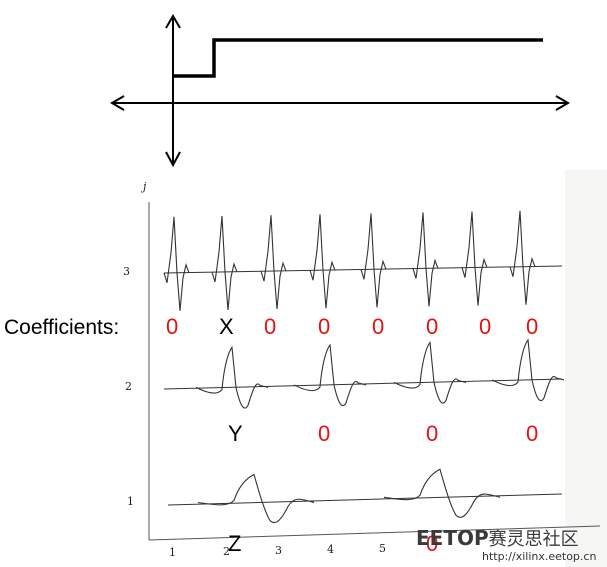 This screenshot has height=567, width=607. What do you see at coordinates (349, 260) in the screenshot?
I see `wavelets-j3` at bounding box center [349, 260].